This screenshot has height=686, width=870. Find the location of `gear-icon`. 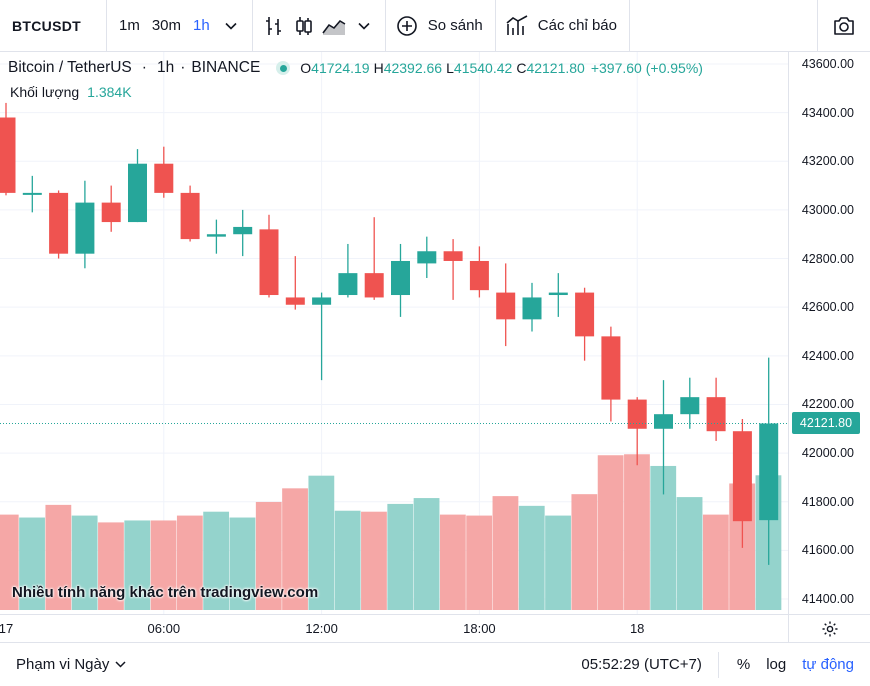

gear-icon is located at coordinates (829, 628).